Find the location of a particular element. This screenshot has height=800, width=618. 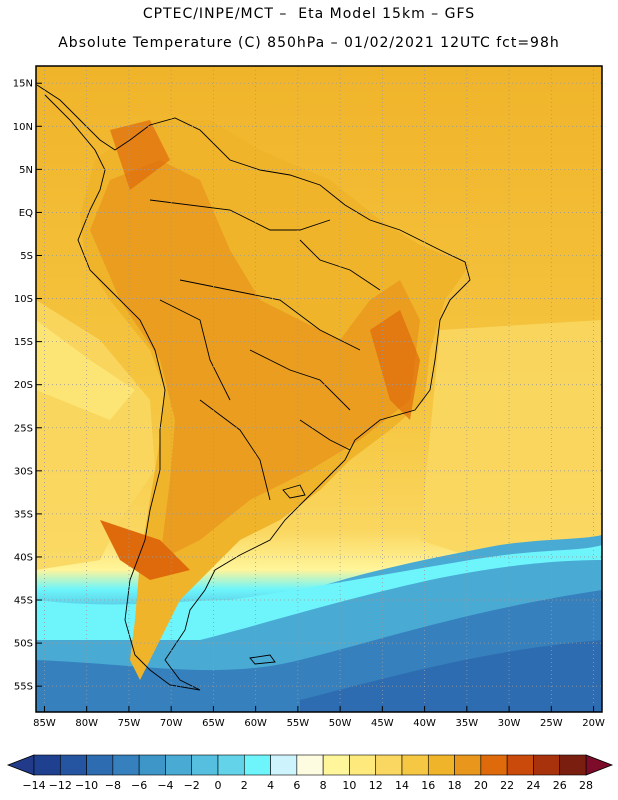

colorbar-label: 16 is located at coordinates (428, 785).